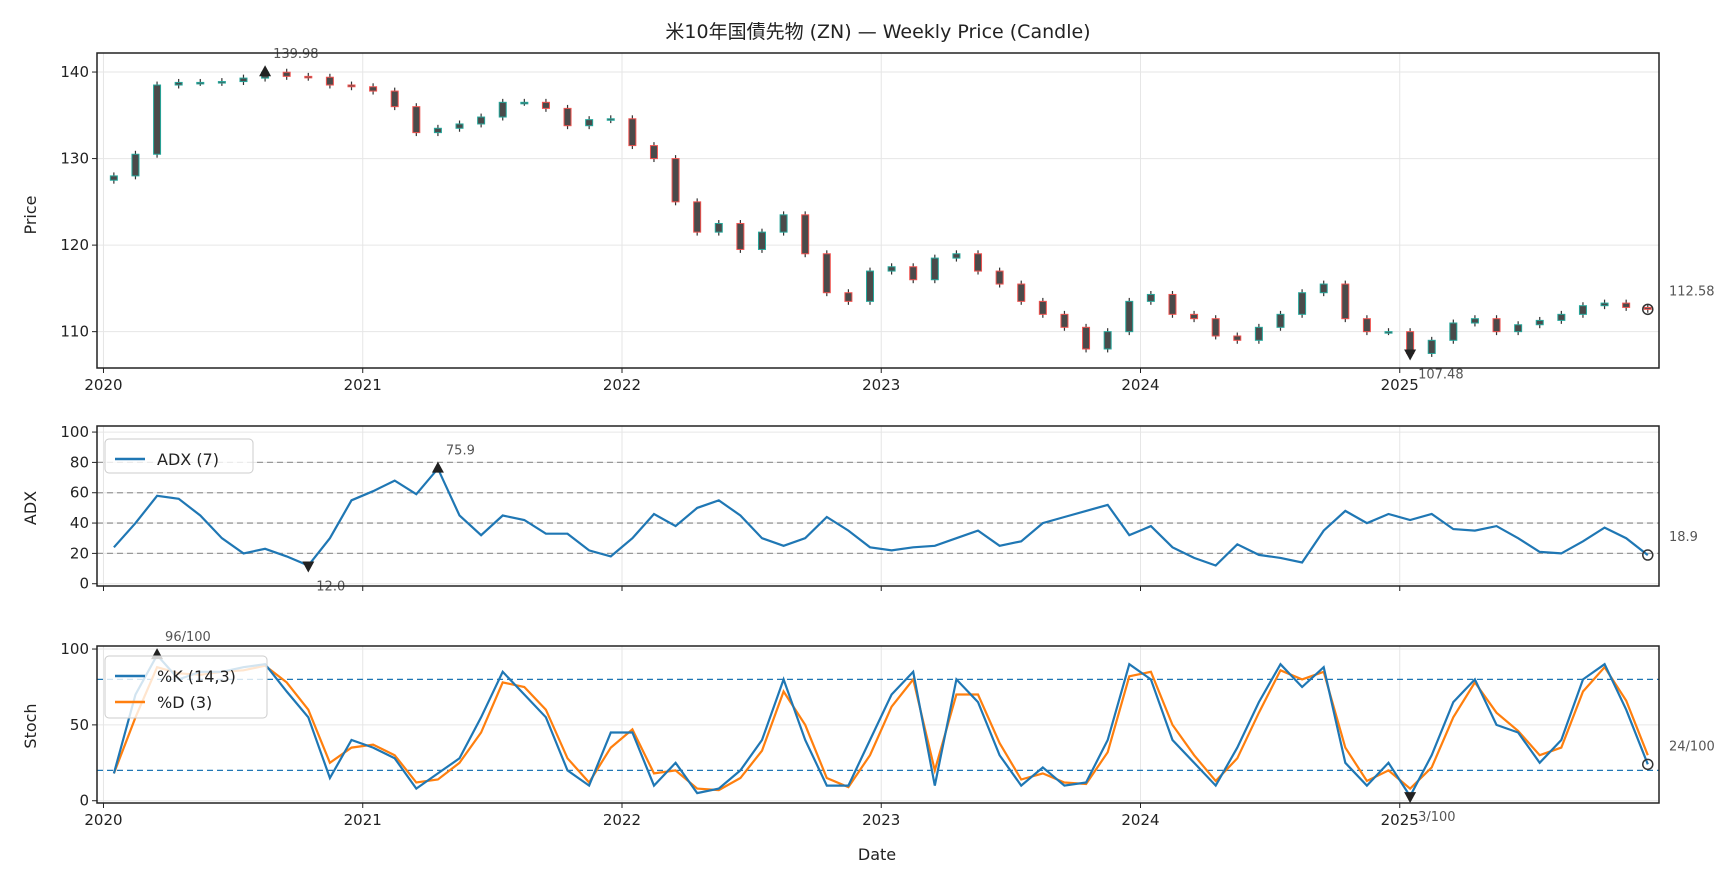 This screenshot has height=882, width=1728. Describe the element at coordinates (1692, 291) in the screenshot. I see `last-value-label: 112.58` at that location.